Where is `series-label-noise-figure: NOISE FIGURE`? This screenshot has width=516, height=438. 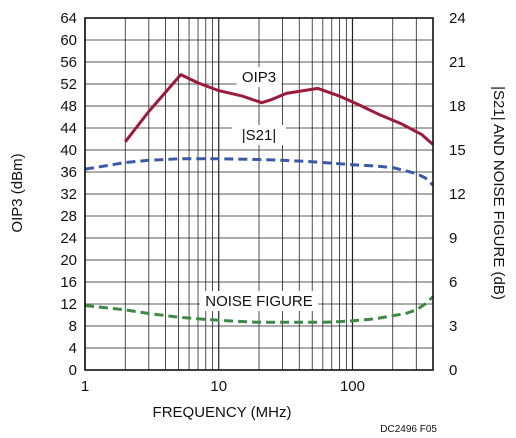 series-label-noise-figure: NOISE FIGURE is located at coordinates (259, 301).